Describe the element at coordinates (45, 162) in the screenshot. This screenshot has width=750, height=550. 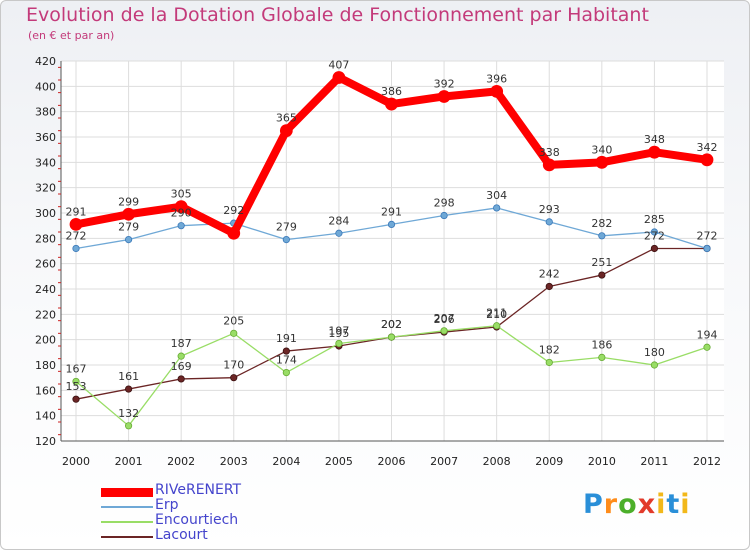
I see `y-tick-label-11: 340` at that location.